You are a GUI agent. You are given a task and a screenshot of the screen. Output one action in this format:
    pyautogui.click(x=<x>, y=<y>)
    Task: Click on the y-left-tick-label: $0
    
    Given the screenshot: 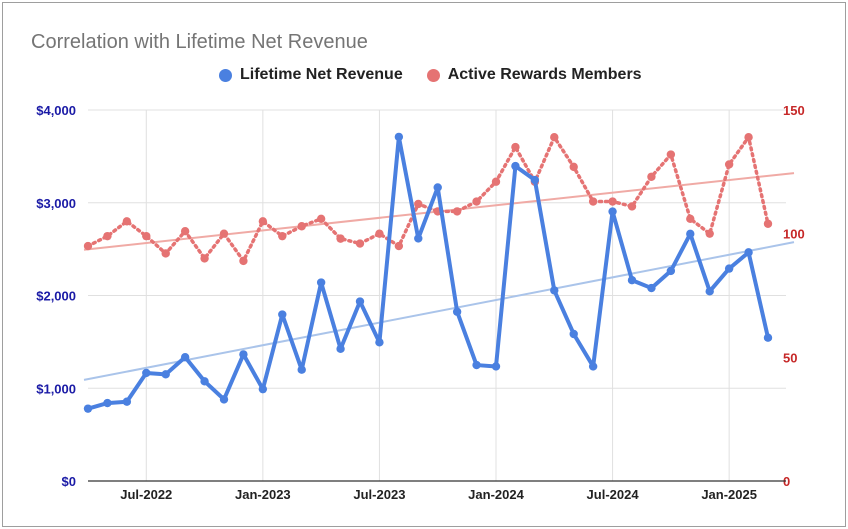 What is the action you would take?
    pyautogui.click(x=69, y=481)
    